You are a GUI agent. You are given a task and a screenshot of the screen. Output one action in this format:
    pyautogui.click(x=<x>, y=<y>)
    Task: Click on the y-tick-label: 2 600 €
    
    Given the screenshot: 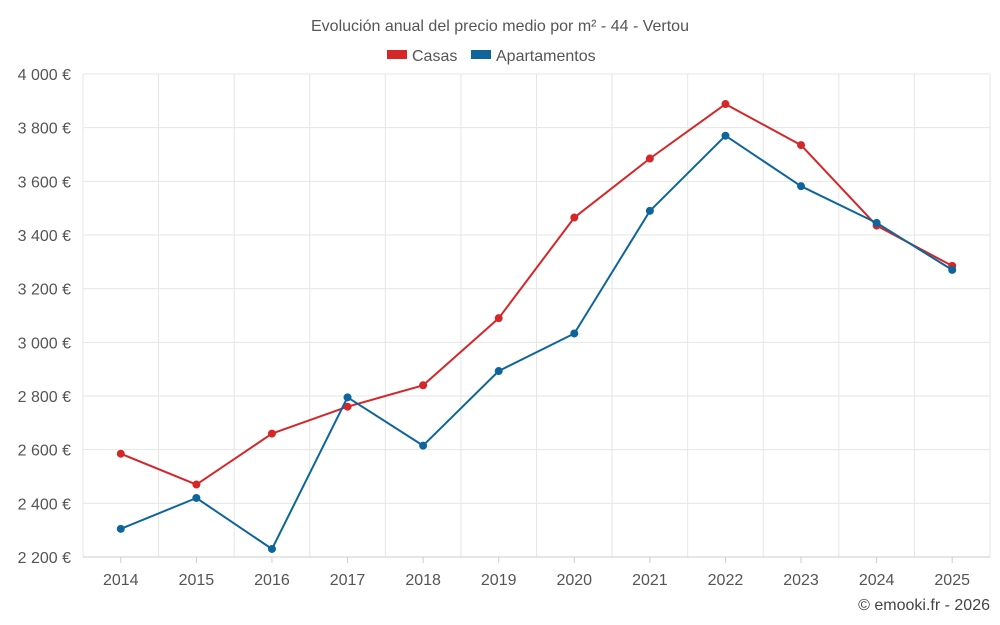 What is the action you would take?
    pyautogui.click(x=44, y=451)
    